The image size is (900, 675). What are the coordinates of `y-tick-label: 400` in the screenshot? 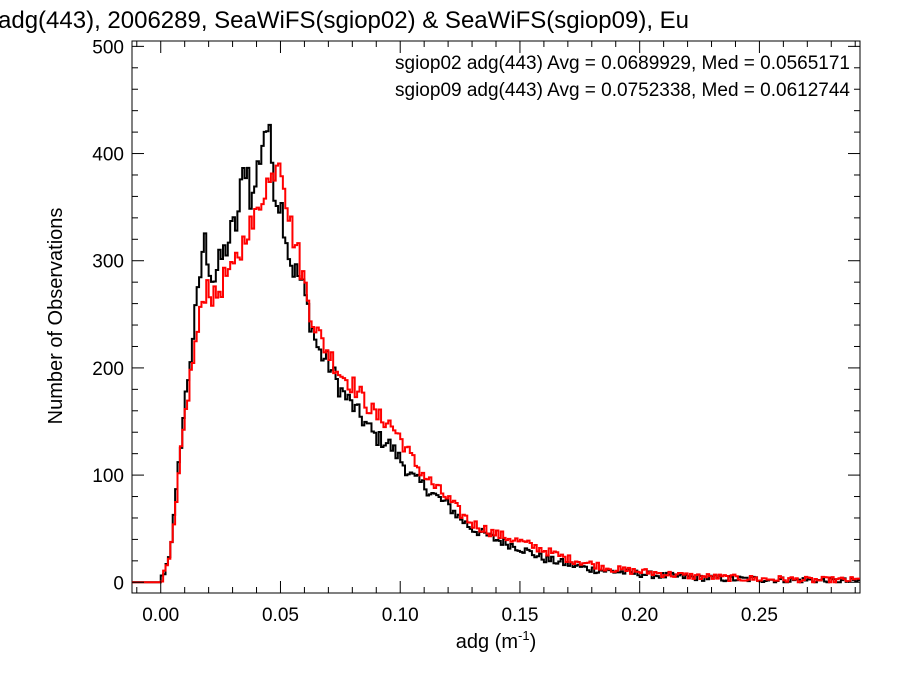 It's located at (108, 155).